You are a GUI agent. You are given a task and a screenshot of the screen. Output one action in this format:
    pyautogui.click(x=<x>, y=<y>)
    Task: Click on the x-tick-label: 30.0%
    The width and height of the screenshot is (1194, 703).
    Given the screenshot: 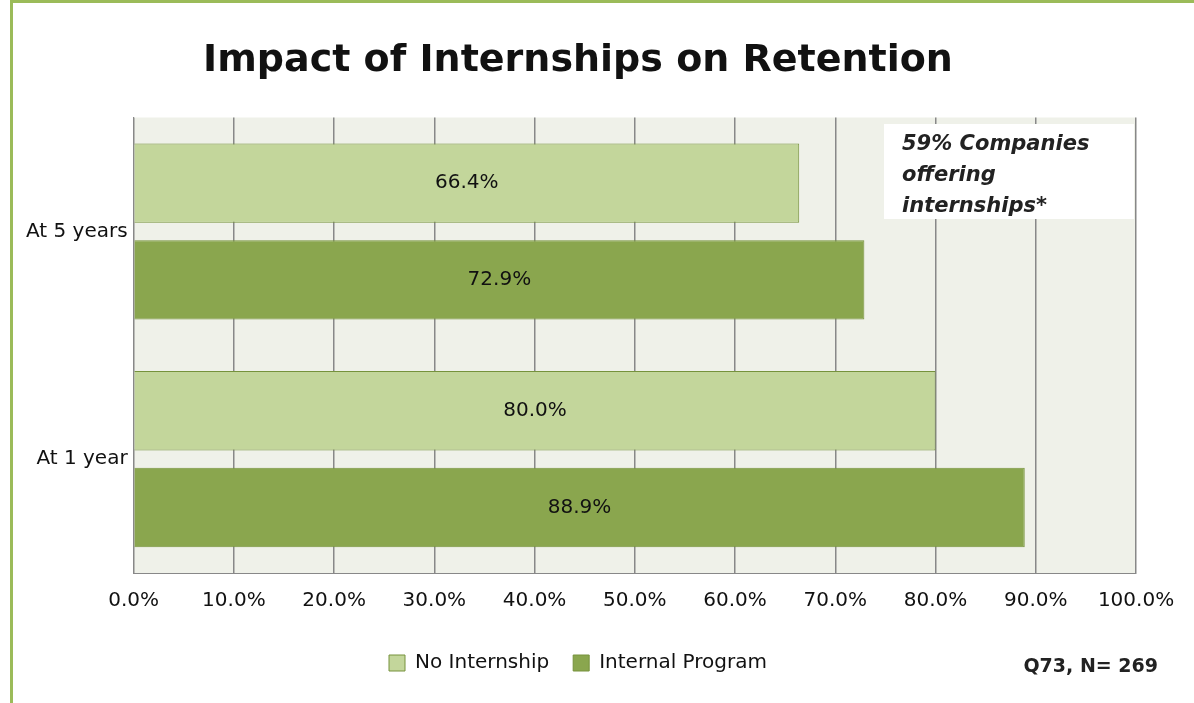 What is the action you would take?
    pyautogui.click(x=434, y=599)
    